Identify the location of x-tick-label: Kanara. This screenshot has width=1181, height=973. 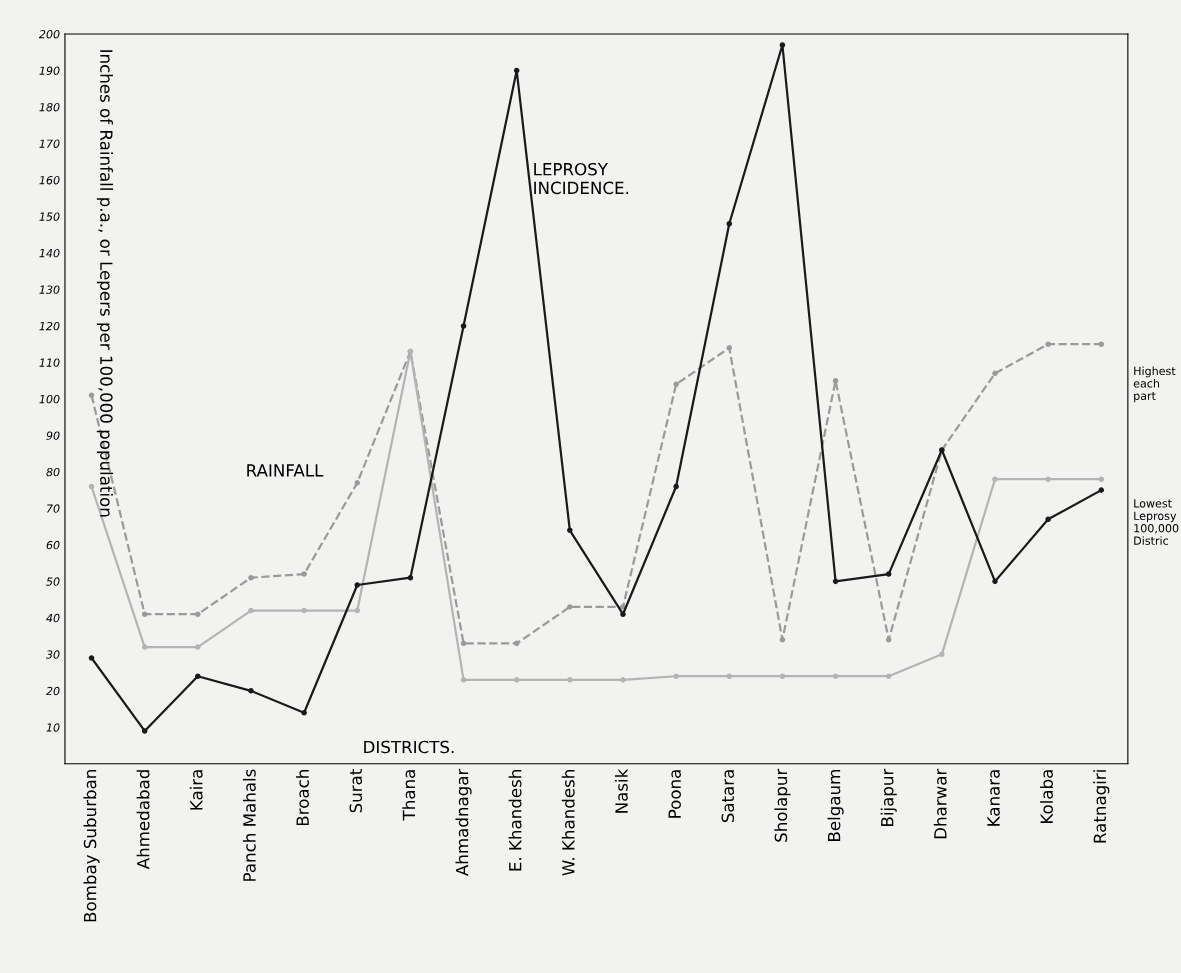
(993, 798).